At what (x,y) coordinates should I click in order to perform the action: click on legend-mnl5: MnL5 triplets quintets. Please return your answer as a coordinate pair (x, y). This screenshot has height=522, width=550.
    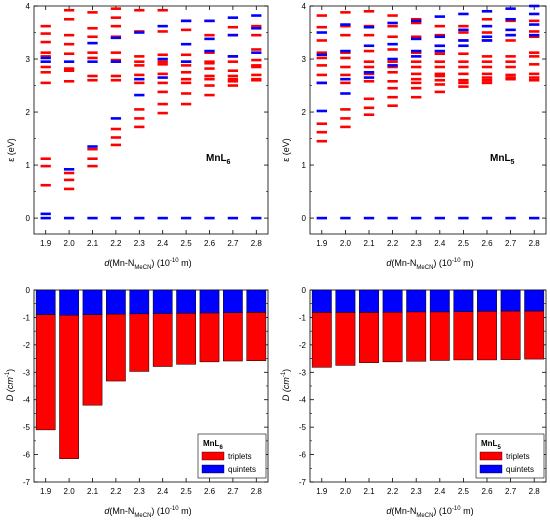
    Looking at the image, I should click on (510, 456).